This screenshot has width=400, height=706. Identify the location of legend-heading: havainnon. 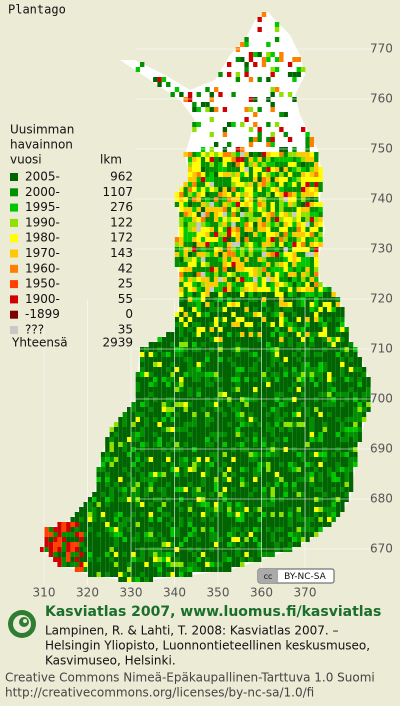
(41, 145).